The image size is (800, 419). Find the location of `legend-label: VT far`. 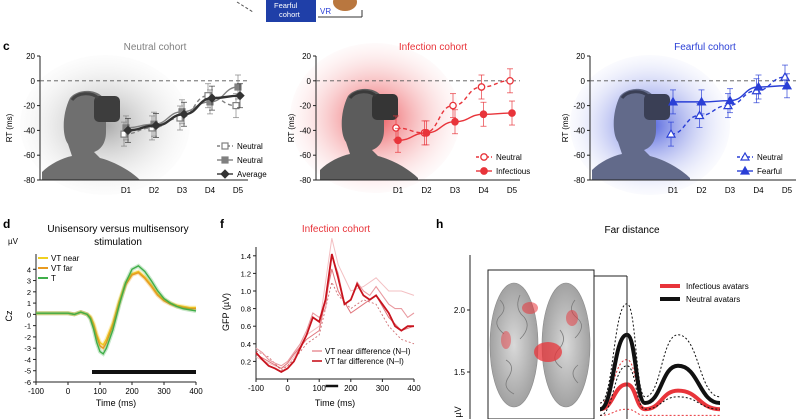

legend-label: VT far is located at coordinates (62, 268).